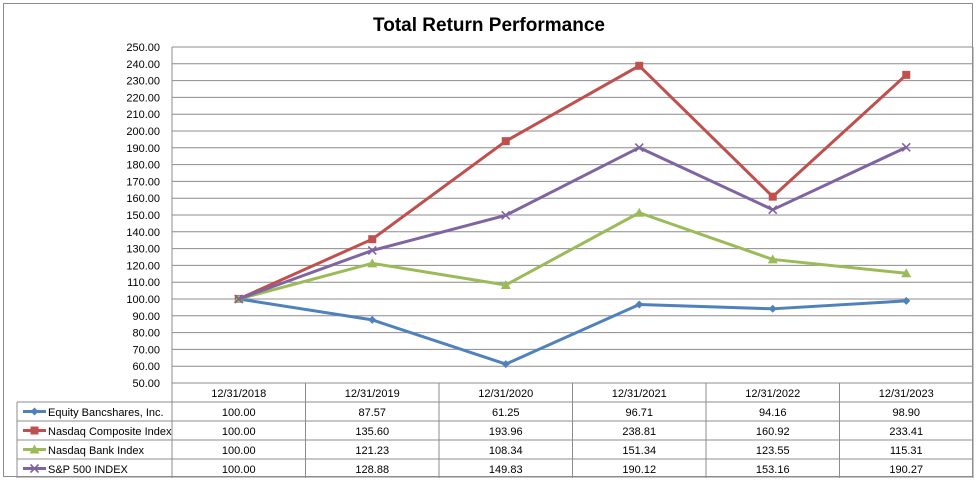  I want to click on y-tick-label: 200.00, so click(143, 132).